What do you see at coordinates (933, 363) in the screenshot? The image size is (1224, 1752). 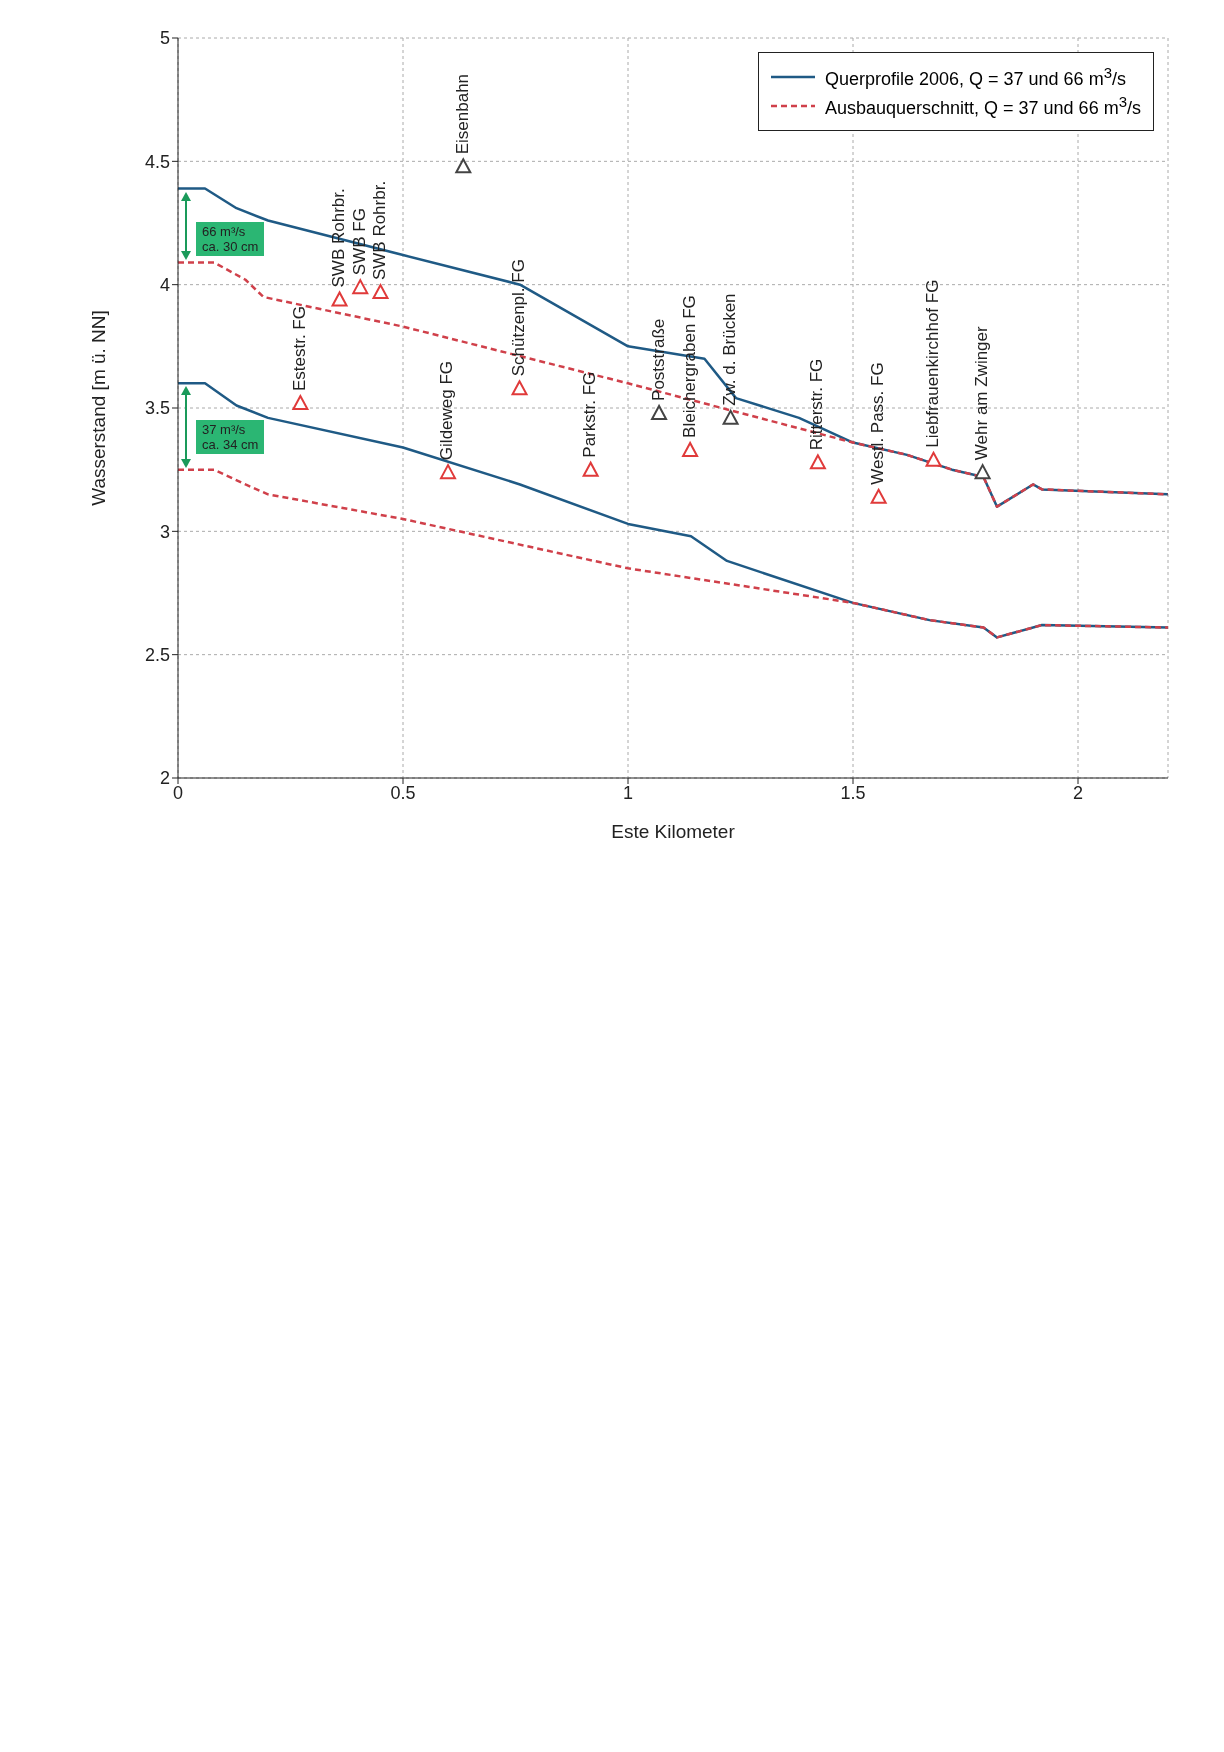 I see `annotation: Liebfrauenkirchhof FG` at bounding box center [933, 363].